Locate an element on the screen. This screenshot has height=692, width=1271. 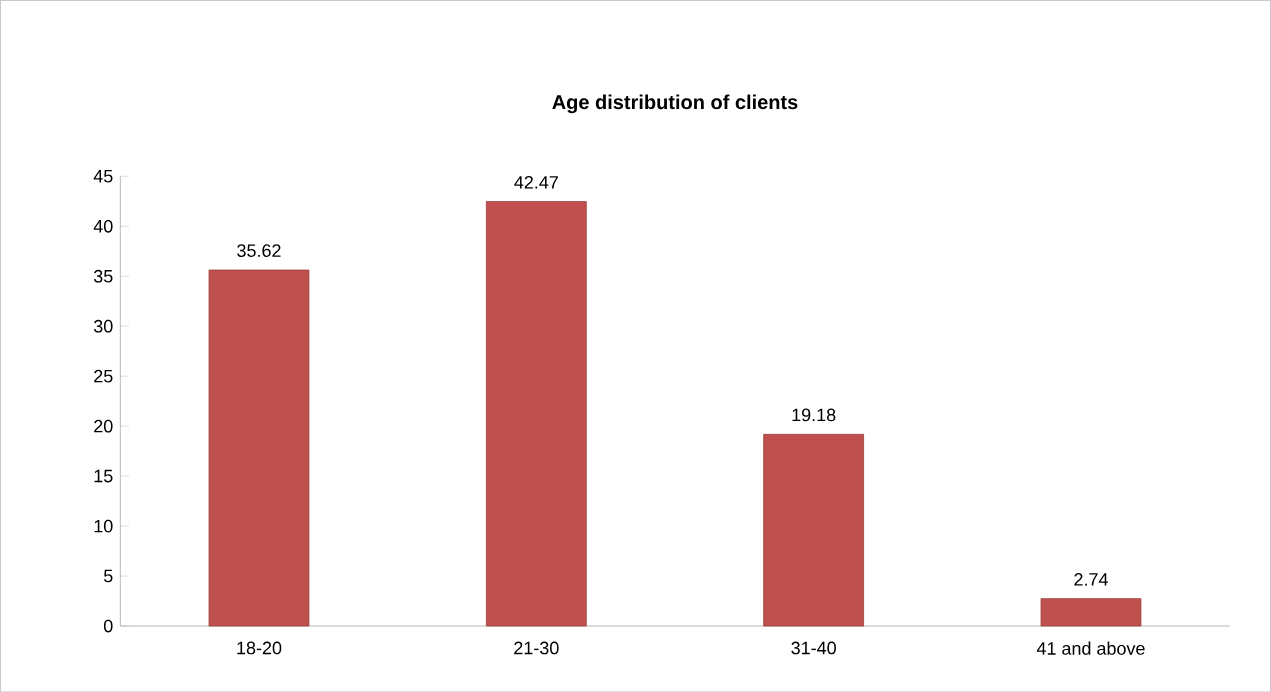
x-tick-label: 31-40 is located at coordinates (813, 648).